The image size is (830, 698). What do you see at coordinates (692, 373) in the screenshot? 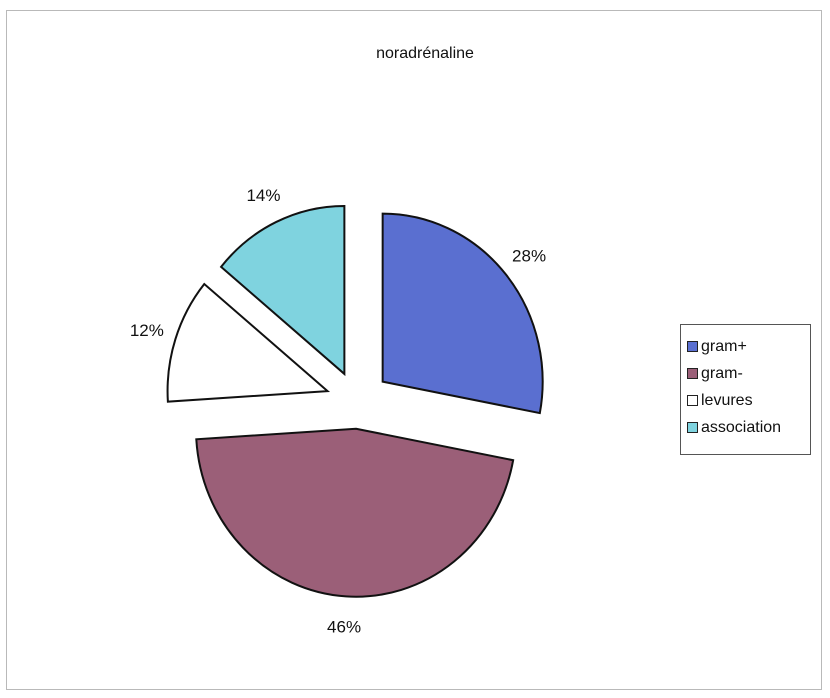
I see `legend-swatch-gram-minus` at bounding box center [692, 373].